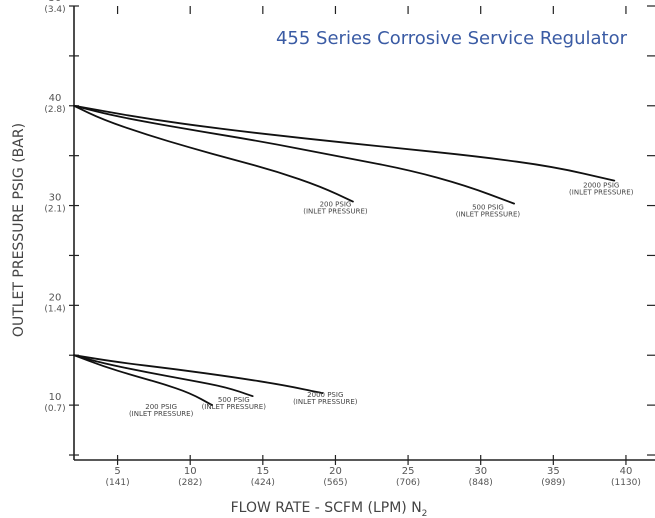  What do you see at coordinates (425, 513) in the screenshot?
I see `x-axis-label-subscript: 2` at bounding box center [425, 513].